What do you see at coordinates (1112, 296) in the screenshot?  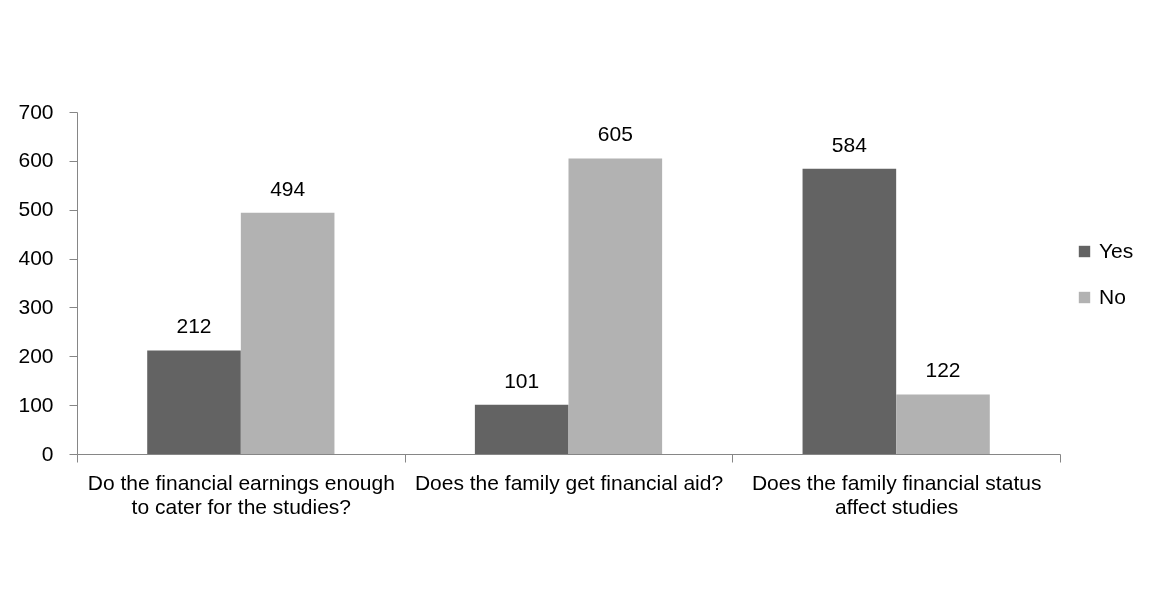 I see `legend-label: No` at bounding box center [1112, 296].